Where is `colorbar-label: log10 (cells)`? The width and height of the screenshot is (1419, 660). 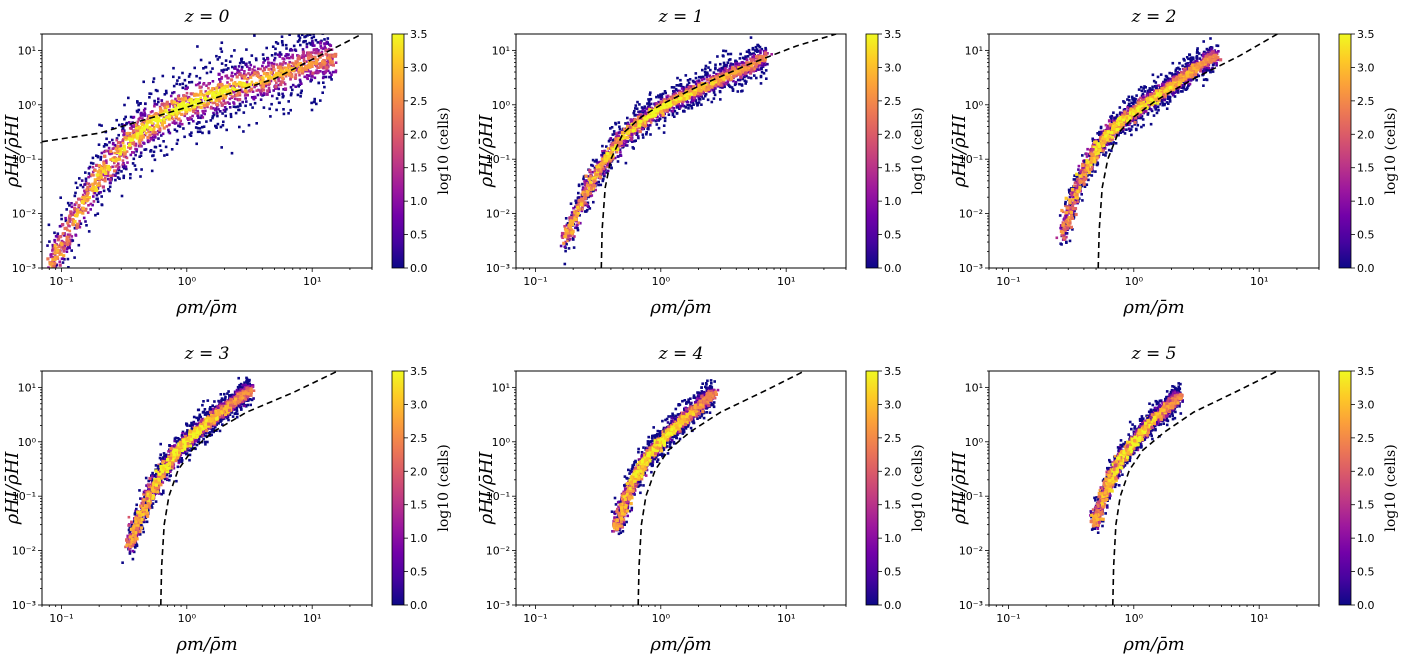 colorbar-label: log10 (cells) is located at coordinates (918, 150).